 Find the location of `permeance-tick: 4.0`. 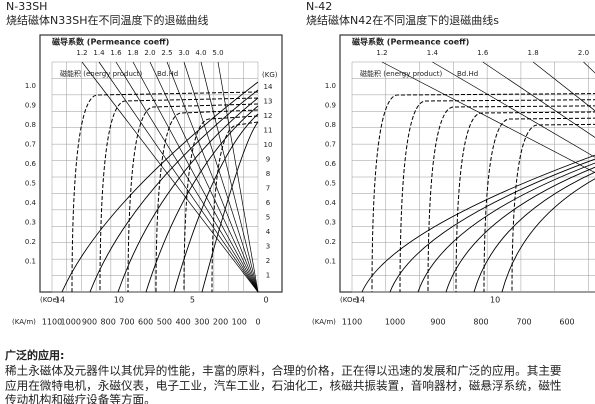

permeance-tick: 4.0 is located at coordinates (200, 53).